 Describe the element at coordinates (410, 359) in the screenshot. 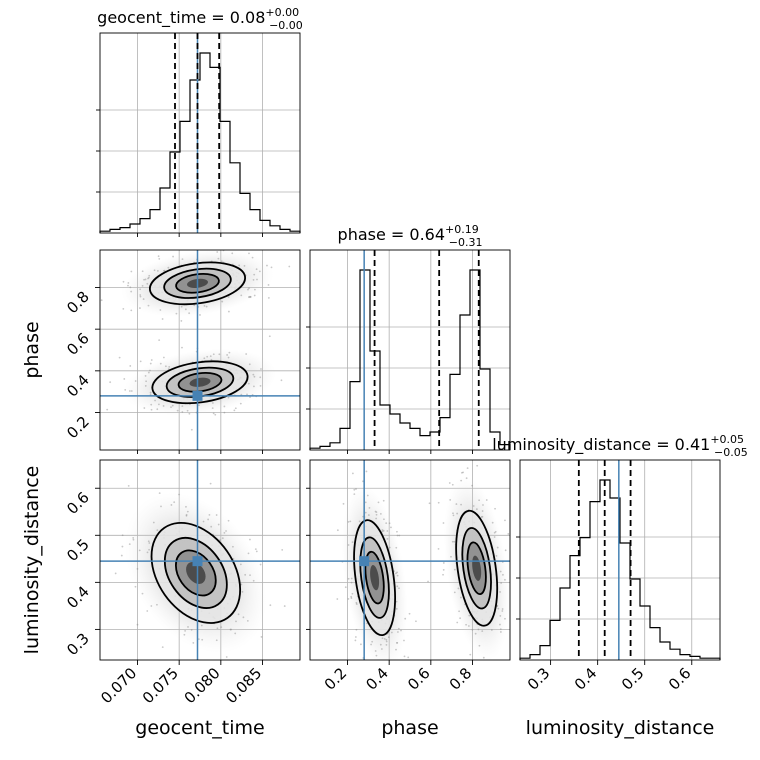

I see `histogram-phase` at that location.